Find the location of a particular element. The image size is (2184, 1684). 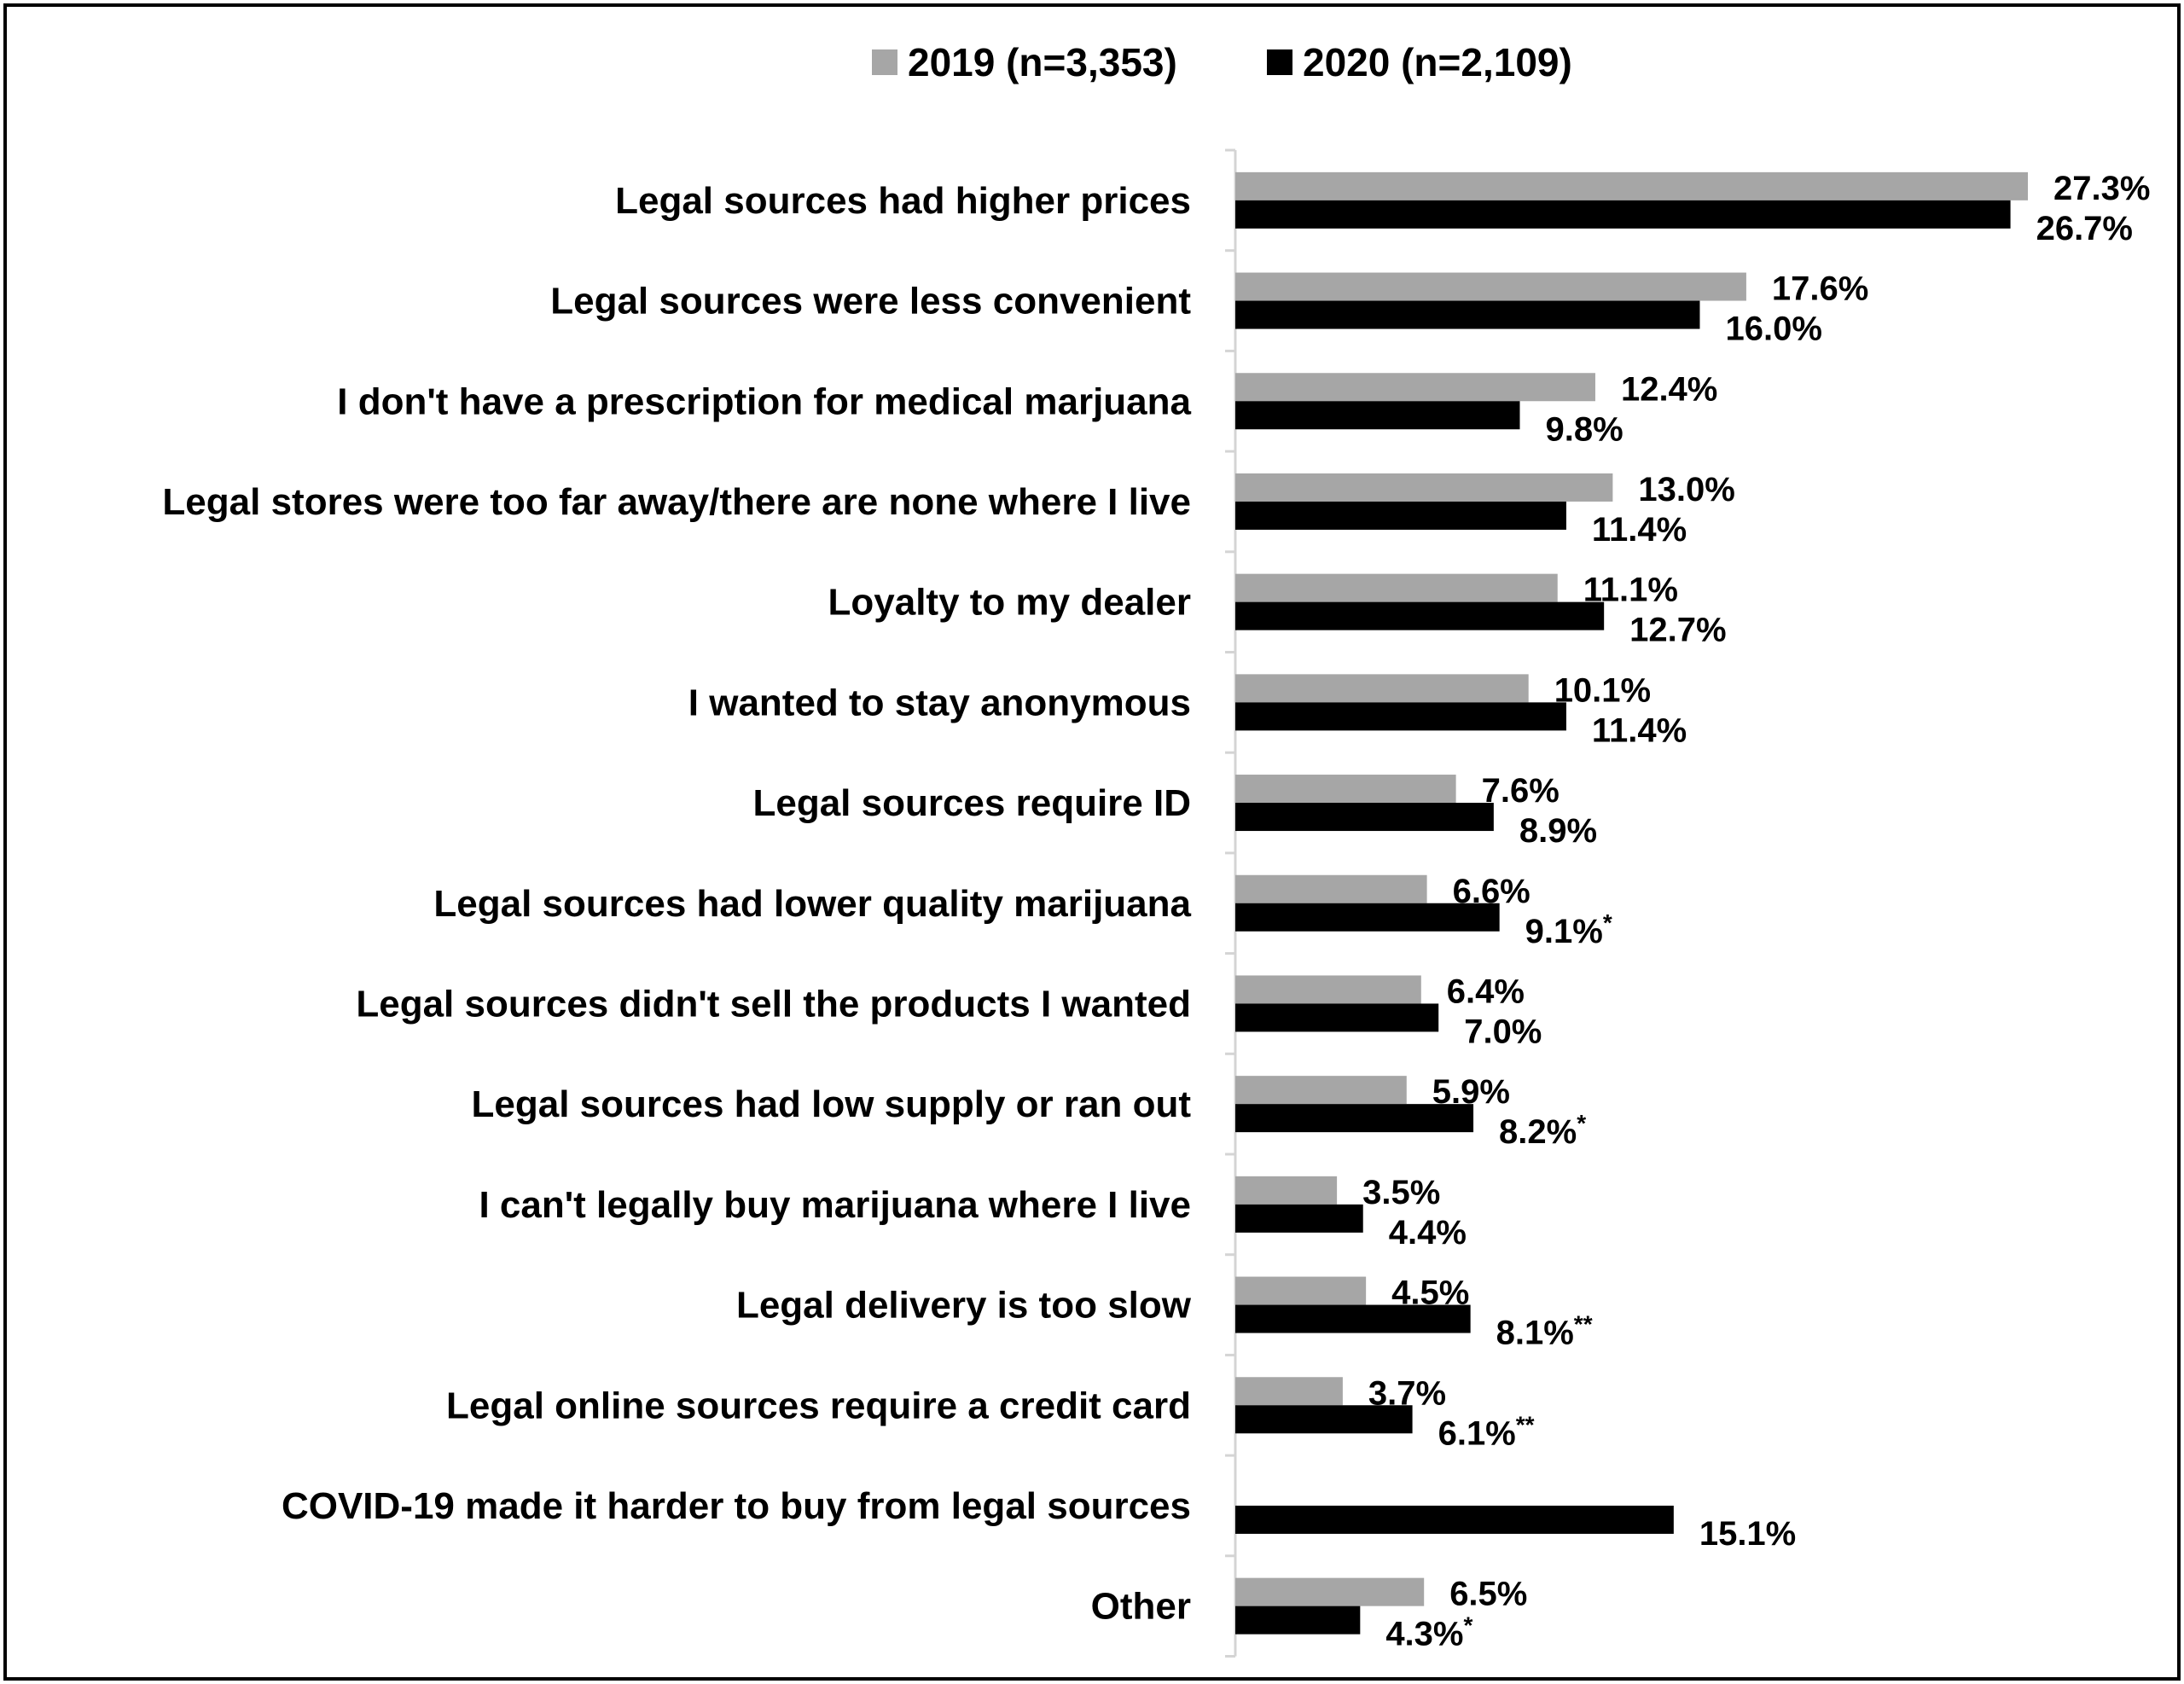

value-label-2019-legal-sources-had-low-supply-or-ran-out: 5.9% is located at coordinates (1471, 1092).